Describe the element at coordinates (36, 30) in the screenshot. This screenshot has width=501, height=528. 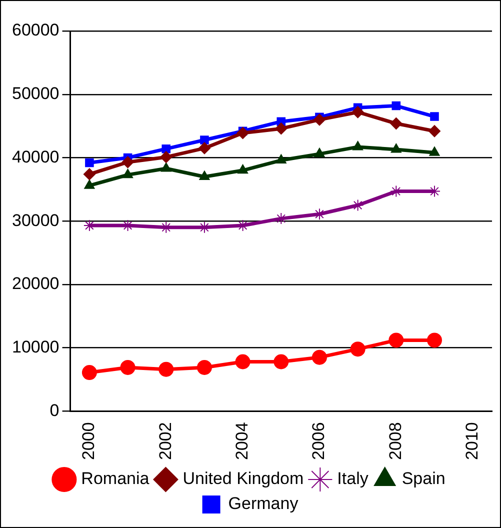
I see `y-tick-label: 60000` at that location.